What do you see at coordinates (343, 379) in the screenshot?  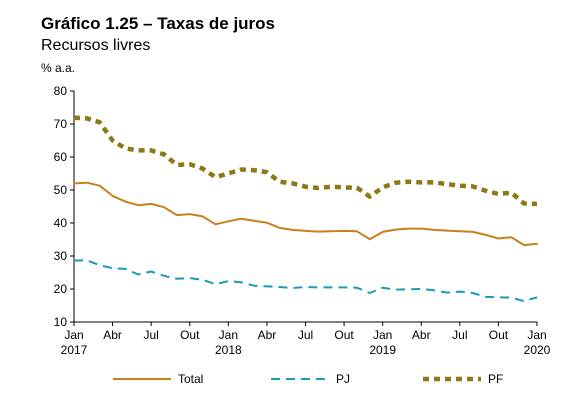 I see `legend-label-pj: PJ` at bounding box center [343, 379].